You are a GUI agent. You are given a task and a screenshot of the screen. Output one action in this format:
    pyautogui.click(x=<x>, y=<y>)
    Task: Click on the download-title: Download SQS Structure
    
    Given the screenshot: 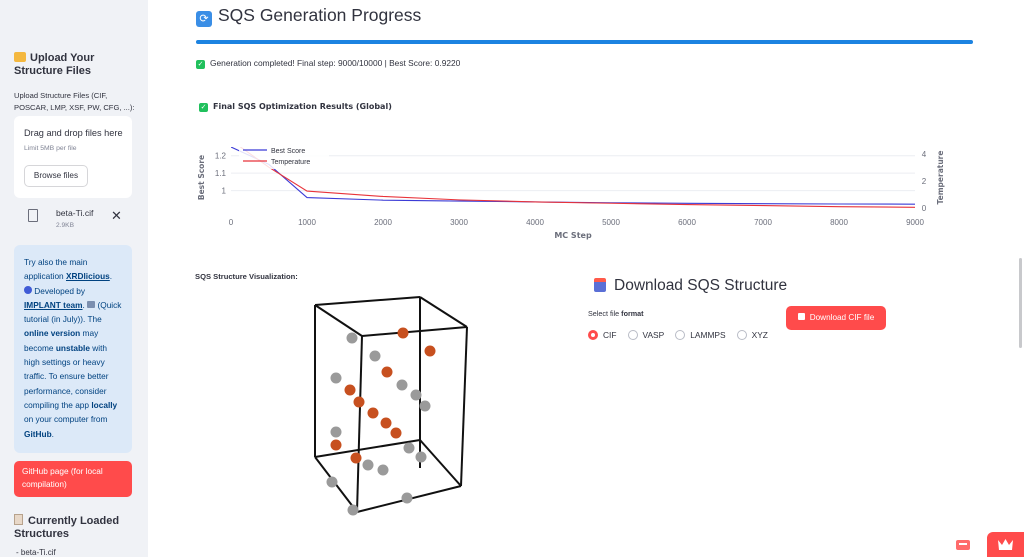 What is the action you would take?
    pyautogui.click(x=690, y=286)
    